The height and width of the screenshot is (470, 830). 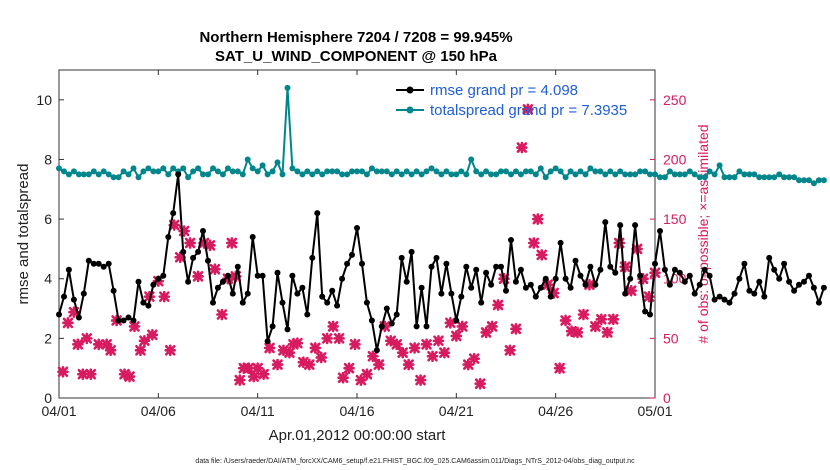 What do you see at coordinates (410, 90) in the screenshot?
I see `legend-marker` at bounding box center [410, 90].